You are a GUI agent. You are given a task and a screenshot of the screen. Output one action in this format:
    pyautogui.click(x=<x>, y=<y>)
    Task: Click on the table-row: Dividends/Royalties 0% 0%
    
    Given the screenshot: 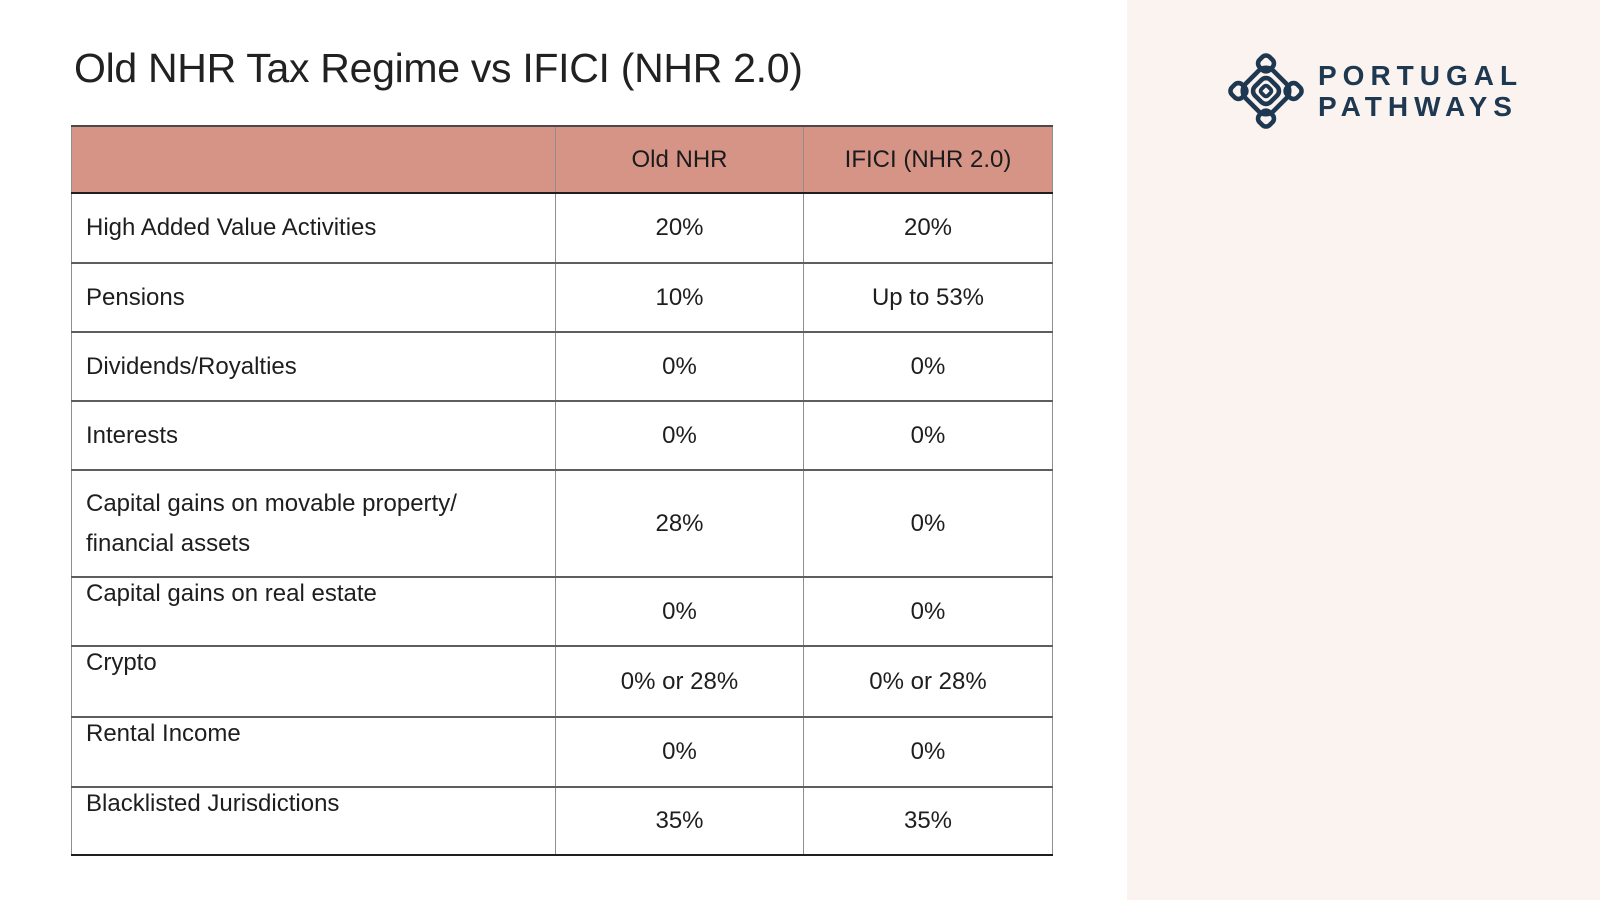 What is the action you would take?
    pyautogui.click(x=562, y=366)
    